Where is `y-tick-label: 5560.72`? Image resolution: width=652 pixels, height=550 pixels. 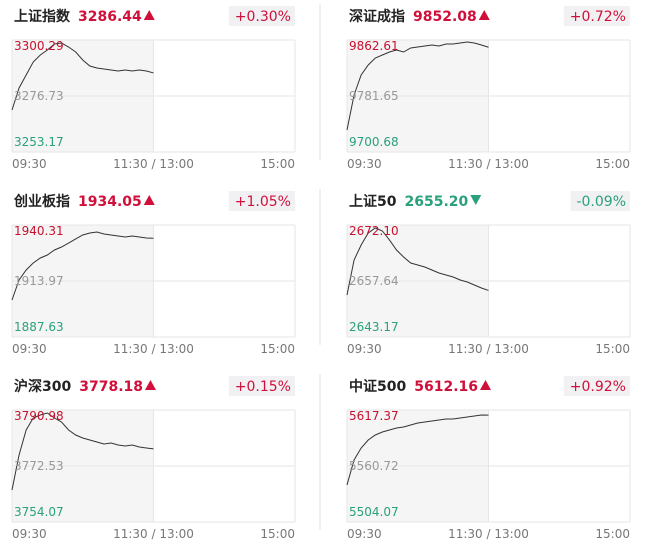
y-tick-label: 5560.72 is located at coordinates (374, 466).